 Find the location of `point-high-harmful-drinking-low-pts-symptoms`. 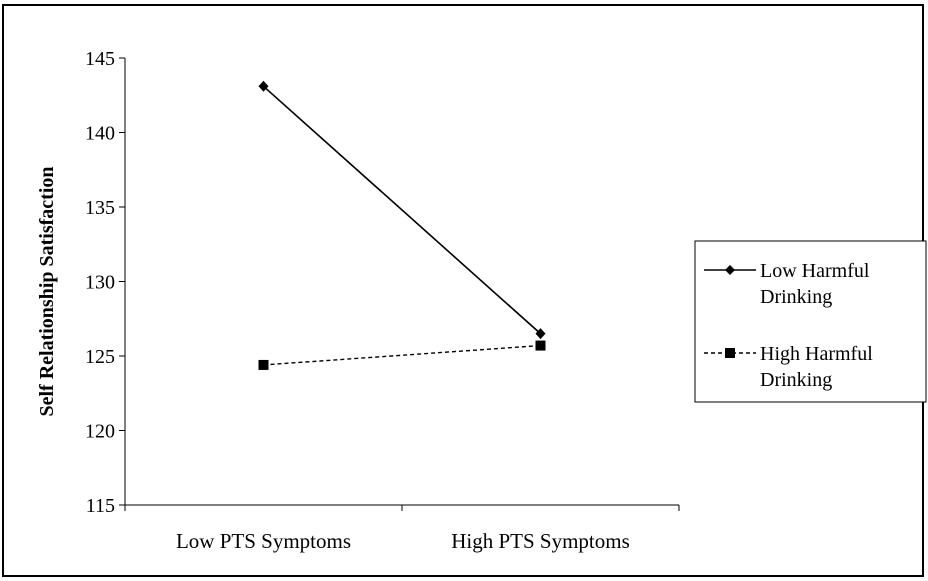

point-high-harmful-drinking-low-pts-symptoms is located at coordinates (263, 364).